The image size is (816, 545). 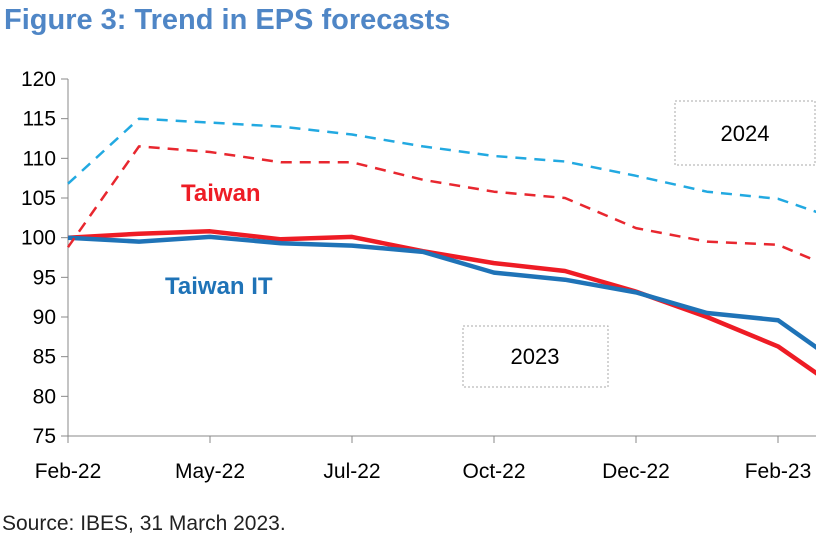 I want to click on y-tick-label: 115, so click(x=39, y=119).